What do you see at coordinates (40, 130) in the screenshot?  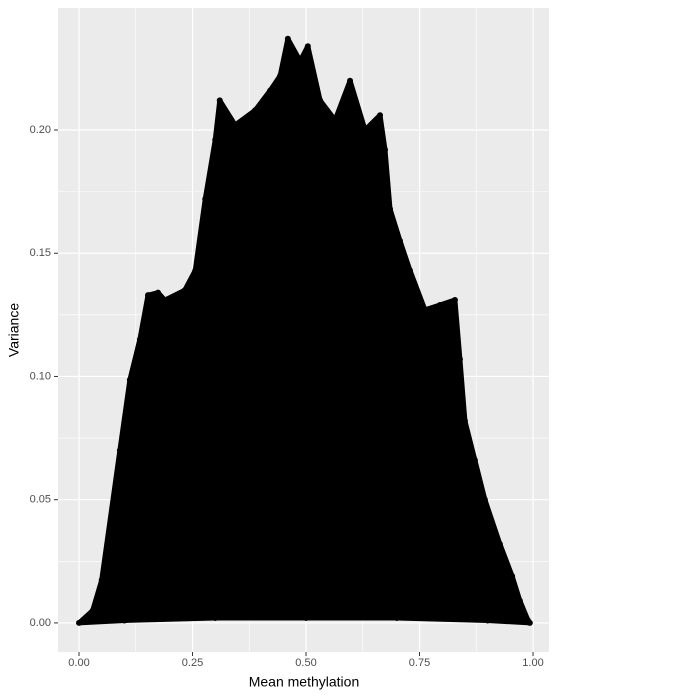 I see `y-tick-label: 0.20` at bounding box center [40, 130].